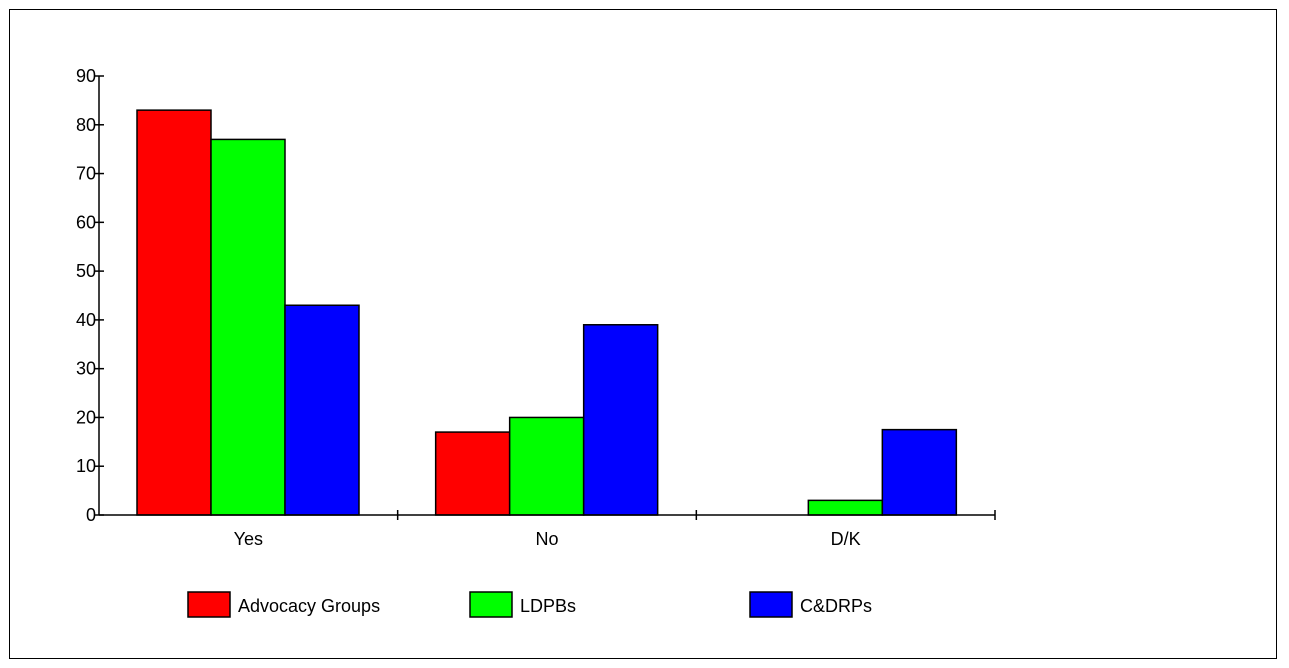  What do you see at coordinates (248, 327) in the screenshot?
I see `bar-ldpbs-yes` at bounding box center [248, 327].